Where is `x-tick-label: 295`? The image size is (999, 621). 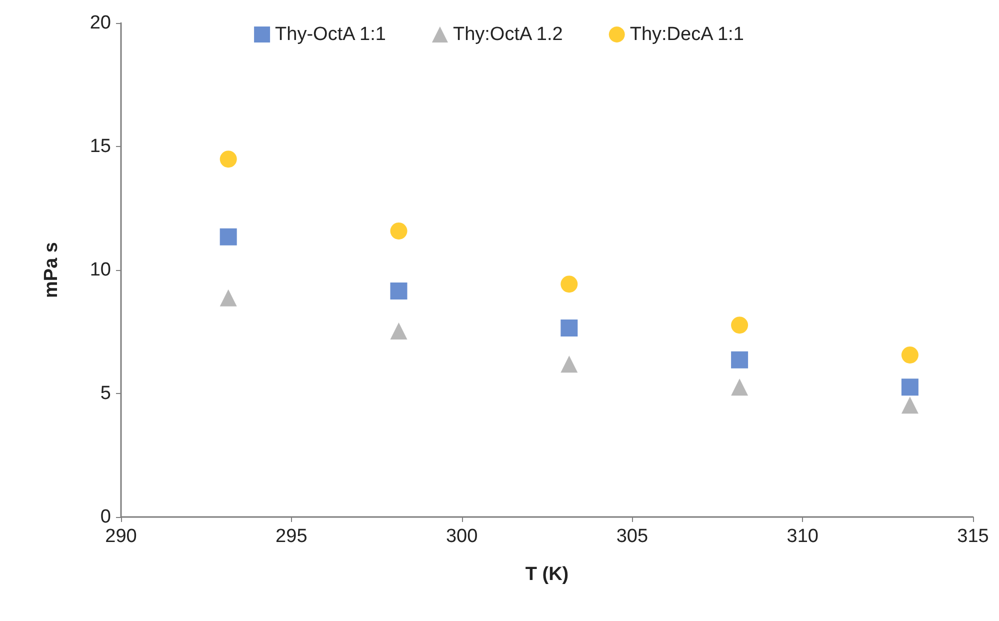 x-tick-label: 295 is located at coordinates (292, 536).